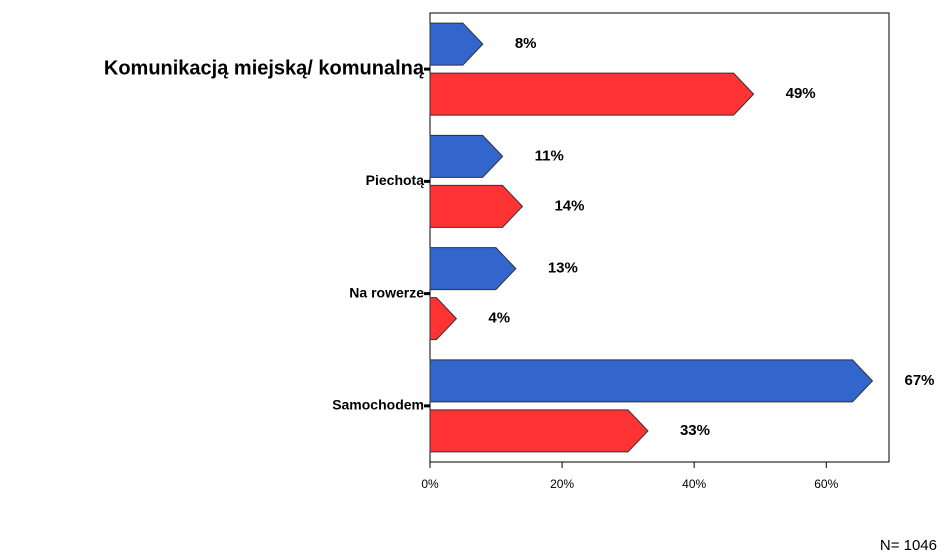 The width and height of the screenshot is (949, 559). I want to click on y-tick-label: Komunikacją miejską/ komunalną, so click(264, 68).